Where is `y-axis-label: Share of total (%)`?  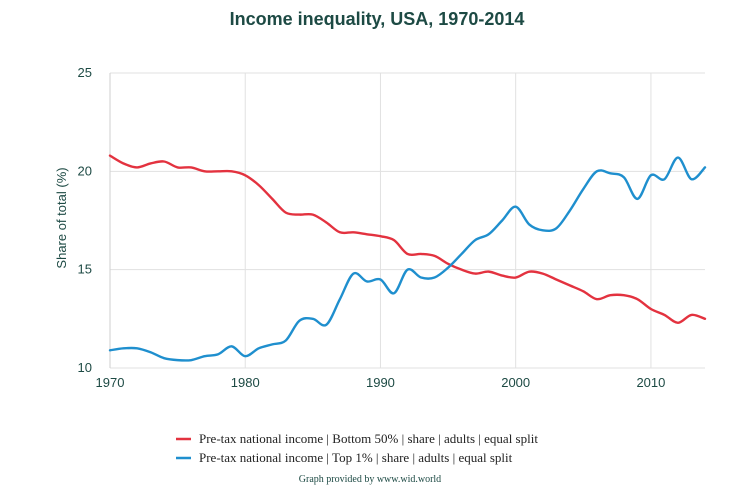
y-axis-label: Share of total (%) is located at coordinates (61, 217).